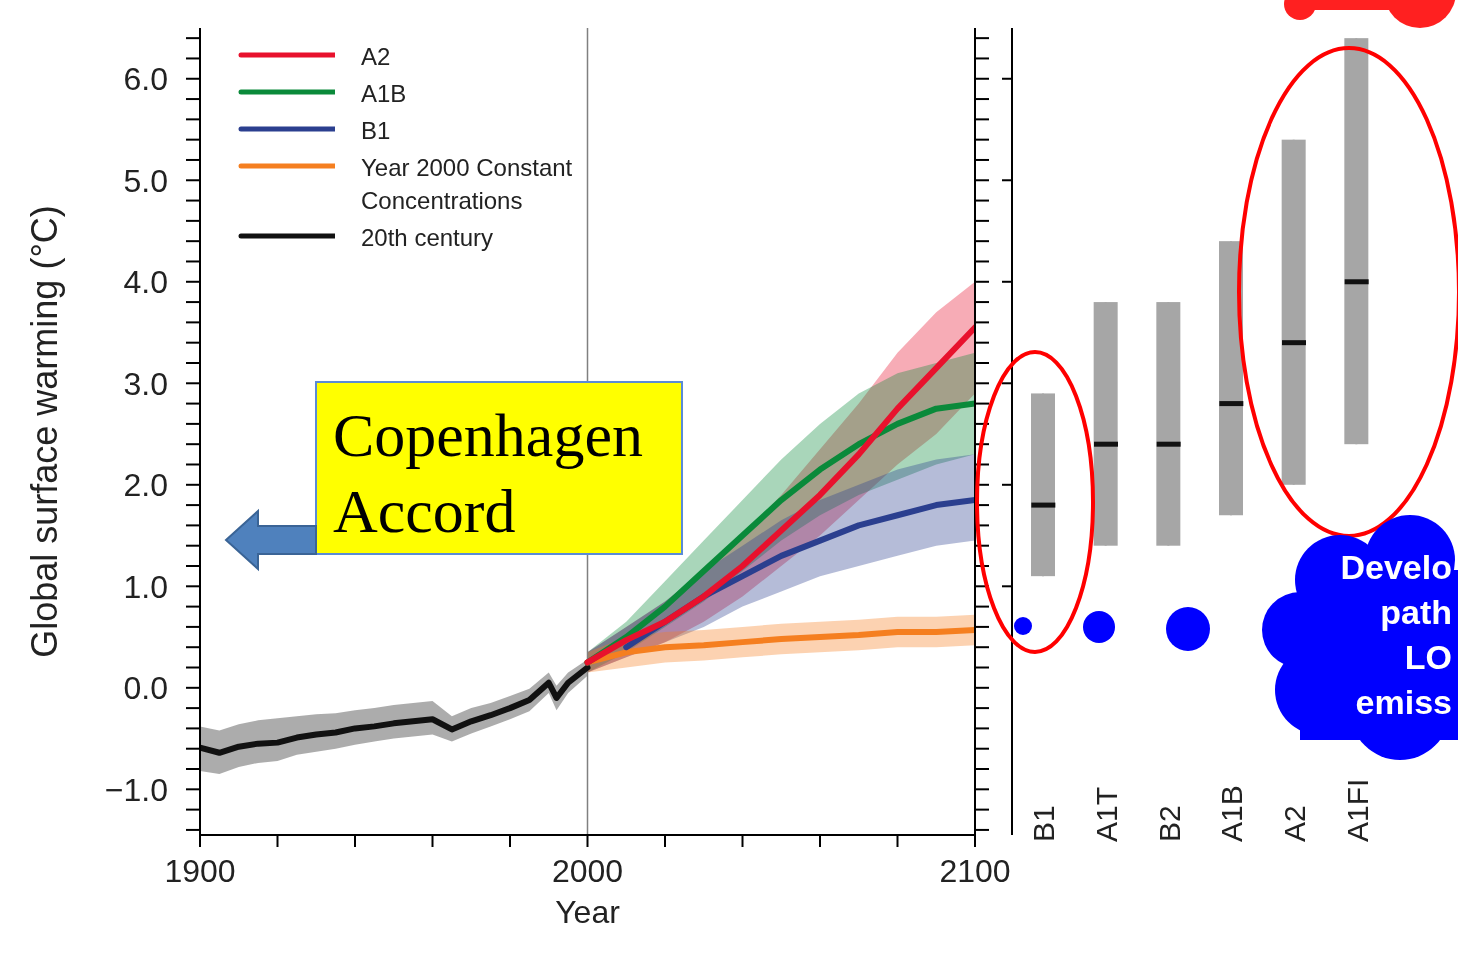  What do you see at coordinates (1106, 814) in the screenshot?
I see `x-tick-label: A1T` at bounding box center [1106, 814].